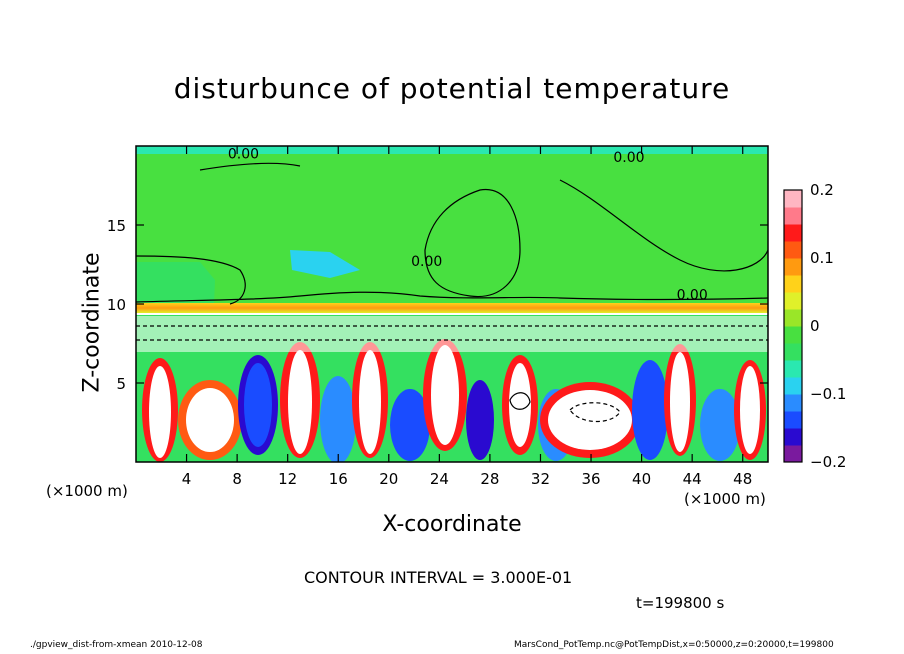  I want to click on x-tick-label: 4, so click(187, 479).